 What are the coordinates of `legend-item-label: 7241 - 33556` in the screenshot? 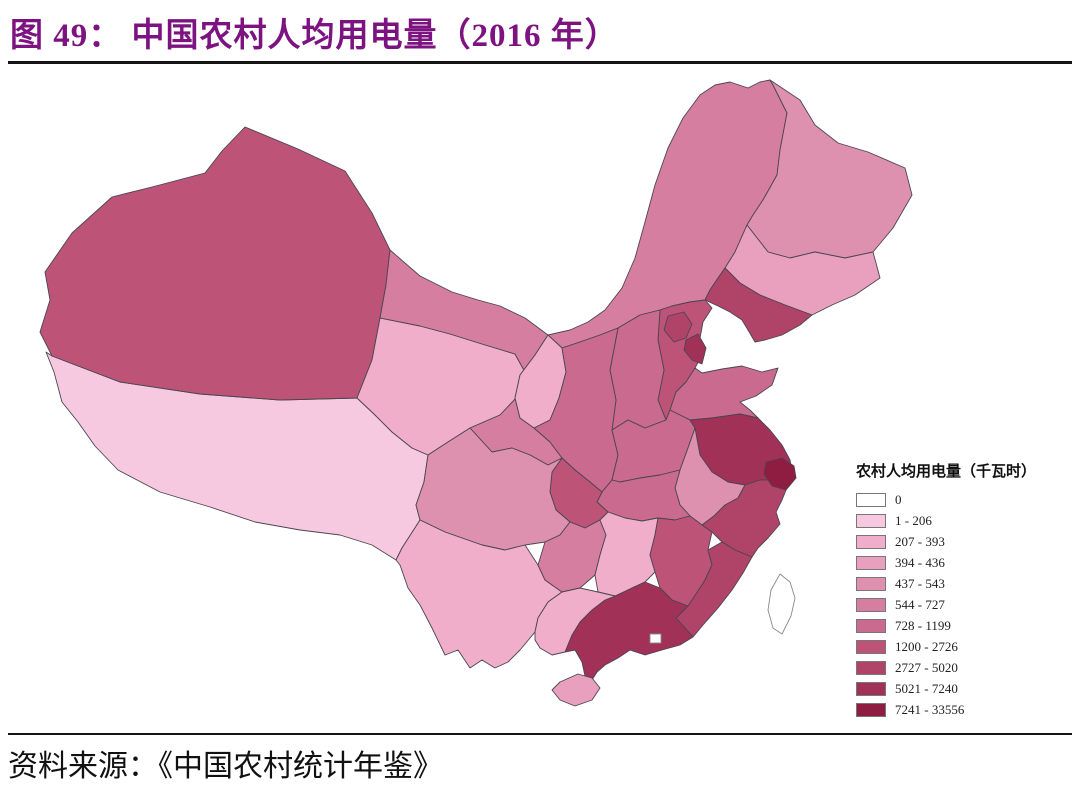 It's located at (930, 709).